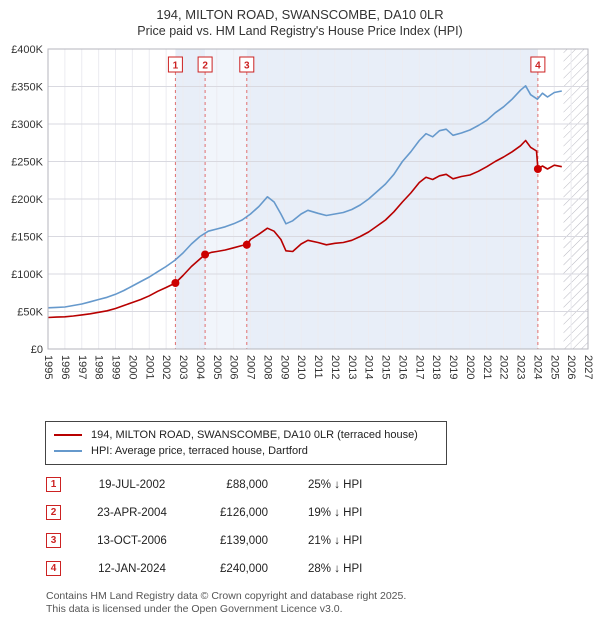 This screenshot has height=620, width=600. What do you see at coordinates (27, 200) in the screenshot?
I see `y-axis-label: £200K` at bounding box center [27, 200].